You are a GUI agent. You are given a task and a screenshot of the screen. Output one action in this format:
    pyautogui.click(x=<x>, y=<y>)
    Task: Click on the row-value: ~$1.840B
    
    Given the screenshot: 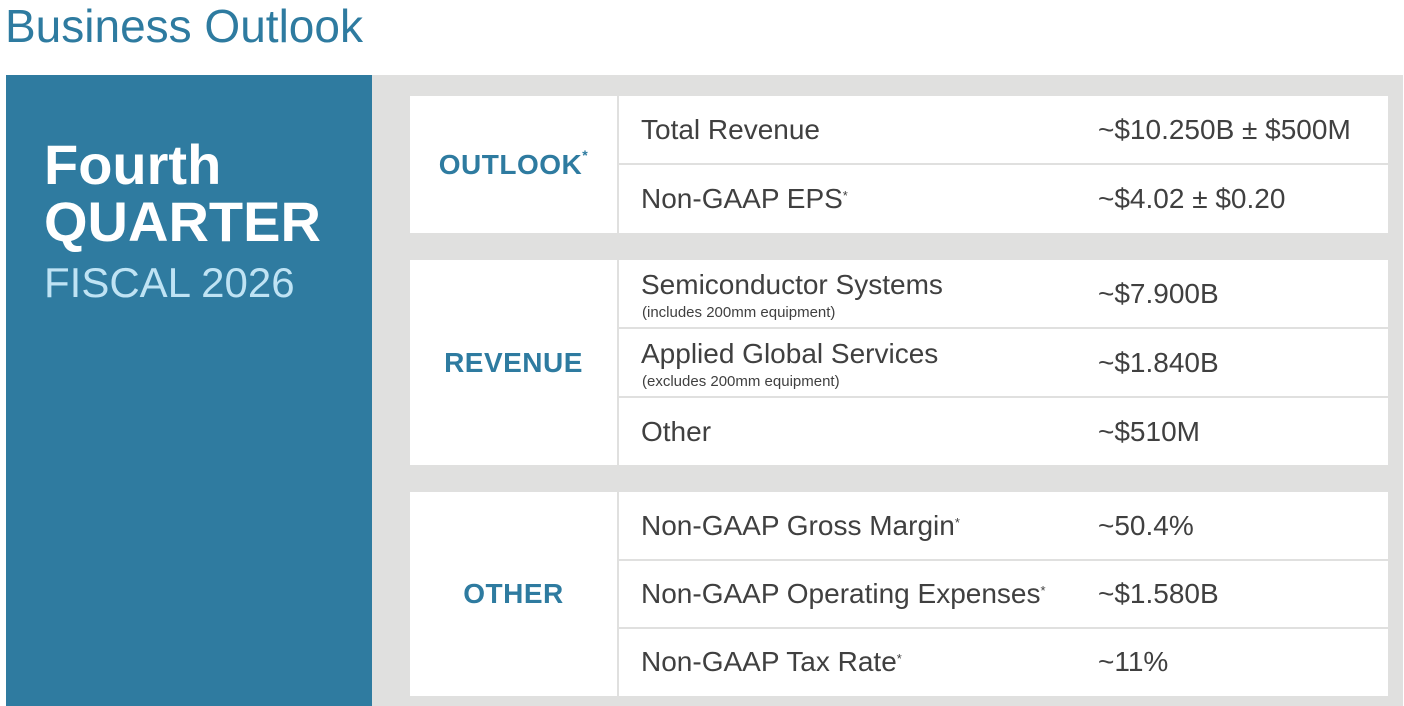 What is the action you would take?
    pyautogui.click(x=1158, y=362)
    